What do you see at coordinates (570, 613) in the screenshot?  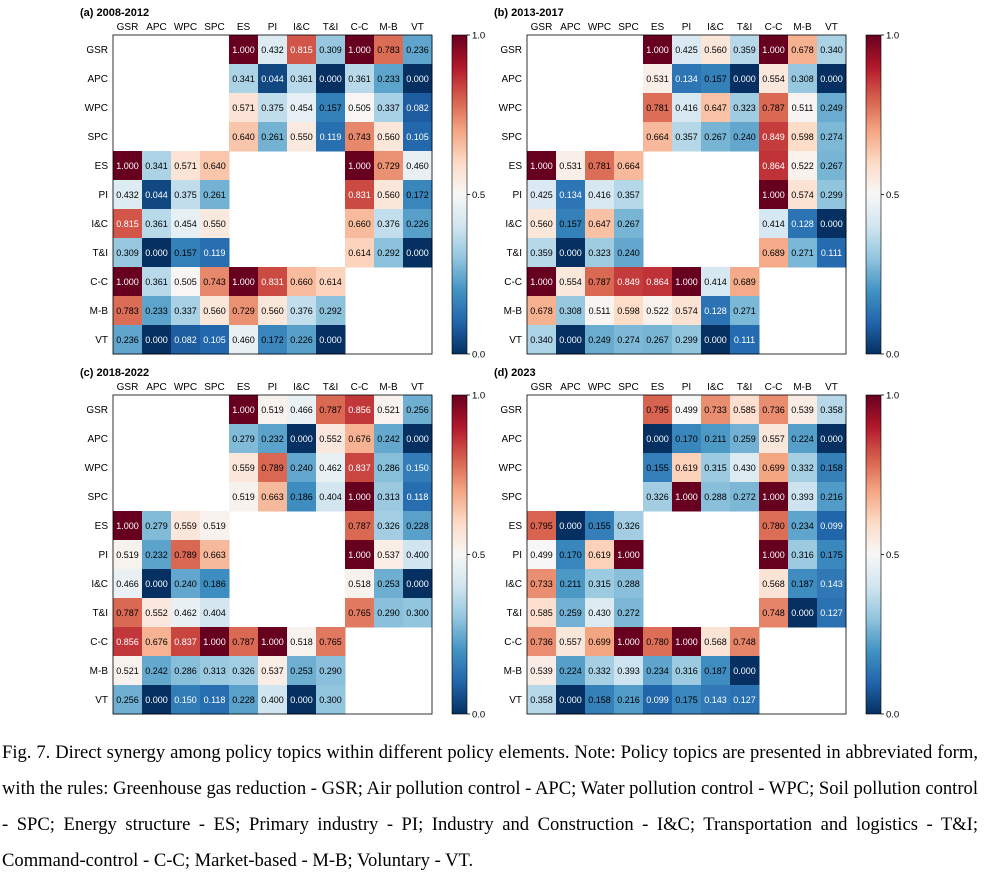 I see `cell-value: 0.259` at bounding box center [570, 613].